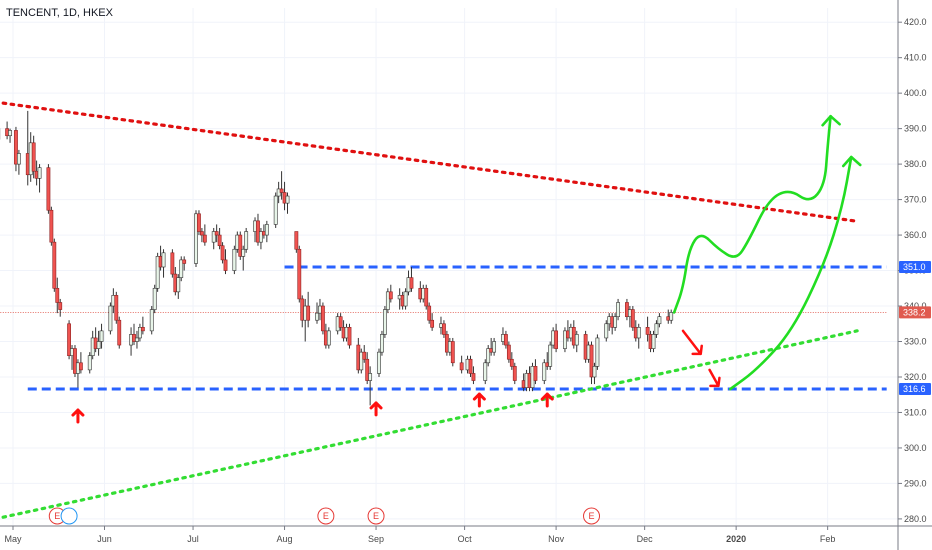 The width and height of the screenshot is (932, 550). I want to click on time-tick-label: Aug, so click(285, 539).